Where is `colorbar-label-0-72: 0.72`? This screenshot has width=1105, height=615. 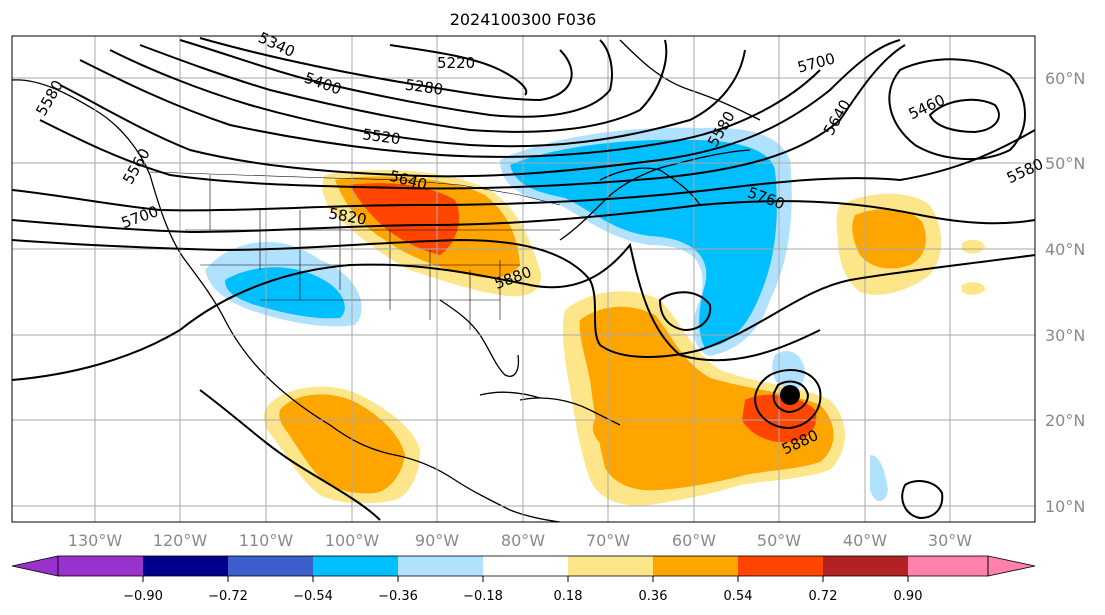
colorbar-label-0-72: 0.72 is located at coordinates (823, 596).